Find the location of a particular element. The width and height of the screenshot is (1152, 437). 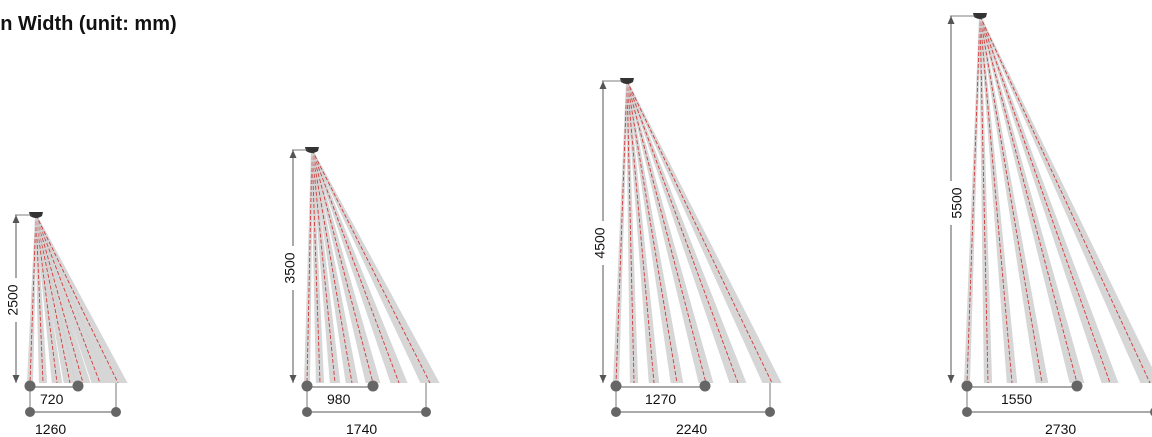

outer-width-label: 2240 is located at coordinates (691, 429).